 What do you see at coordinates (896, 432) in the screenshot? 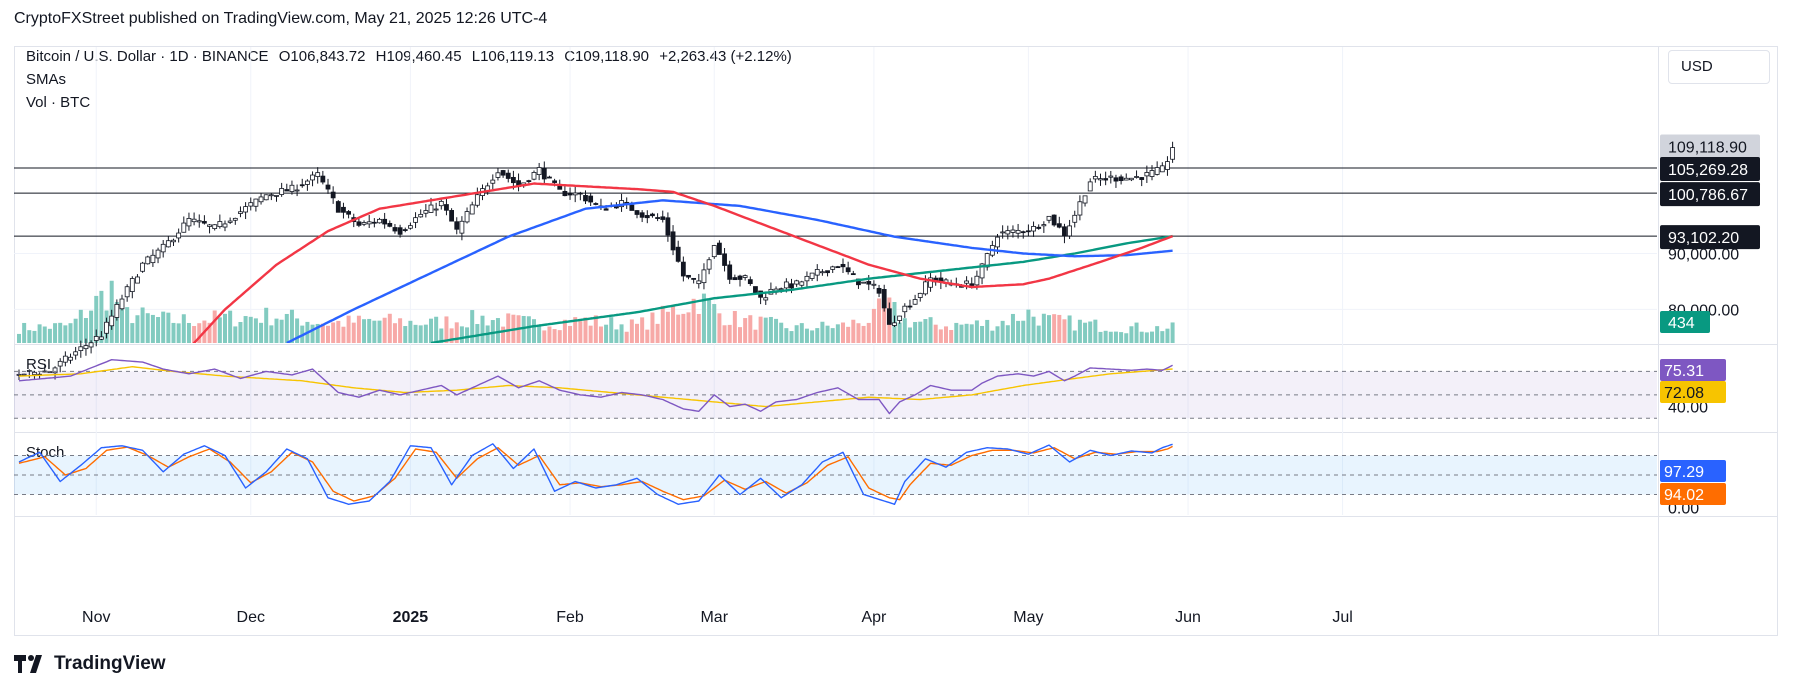
I see `stoch-pane-separator` at bounding box center [896, 432].